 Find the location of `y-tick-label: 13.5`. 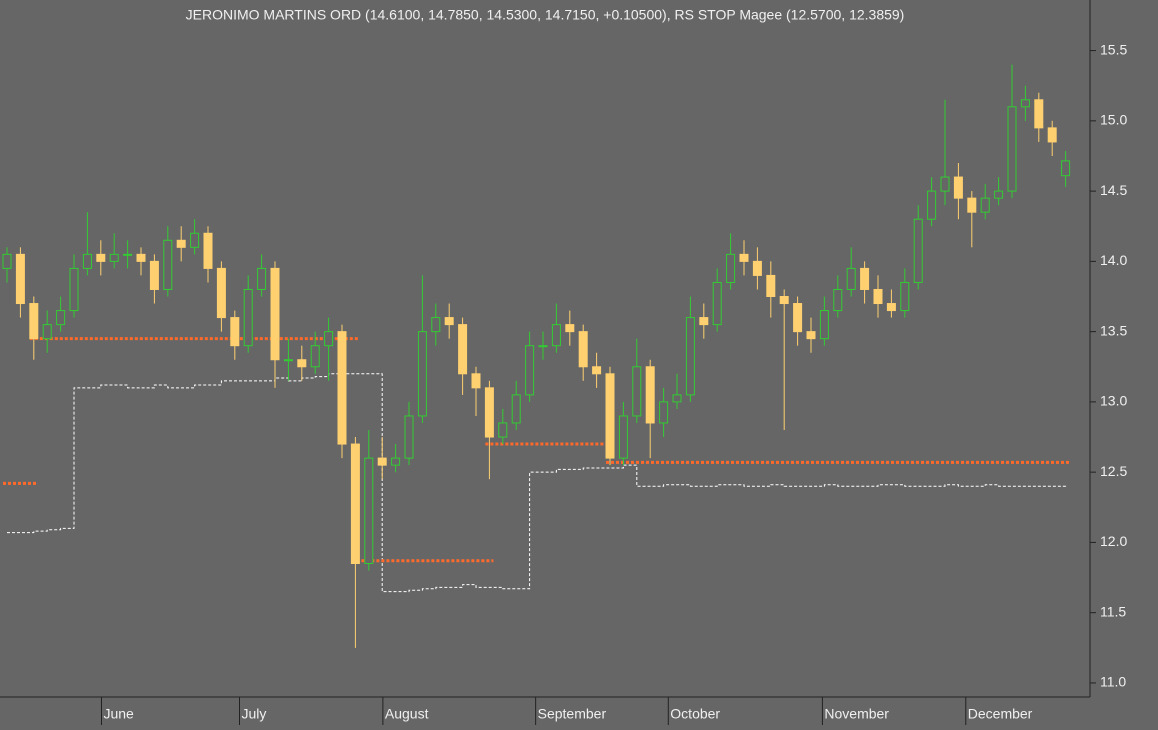

y-tick-label: 13.5 is located at coordinates (1113, 330).